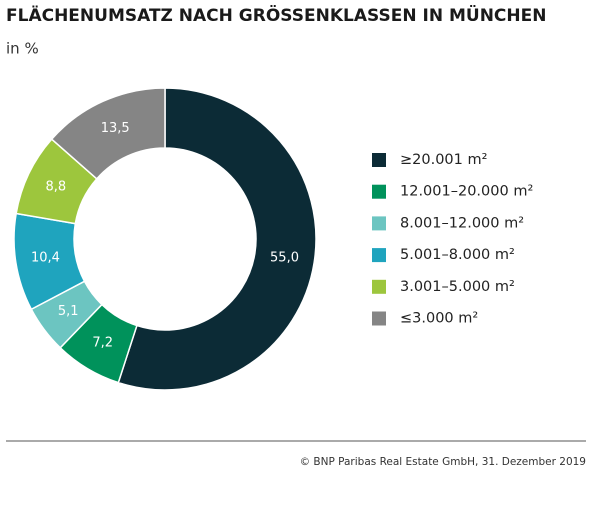 The height and width of the screenshot is (514, 600). Describe the element at coordinates (457, 255) in the screenshot. I see `legend-label: 5.001–8.000 m²` at that location.